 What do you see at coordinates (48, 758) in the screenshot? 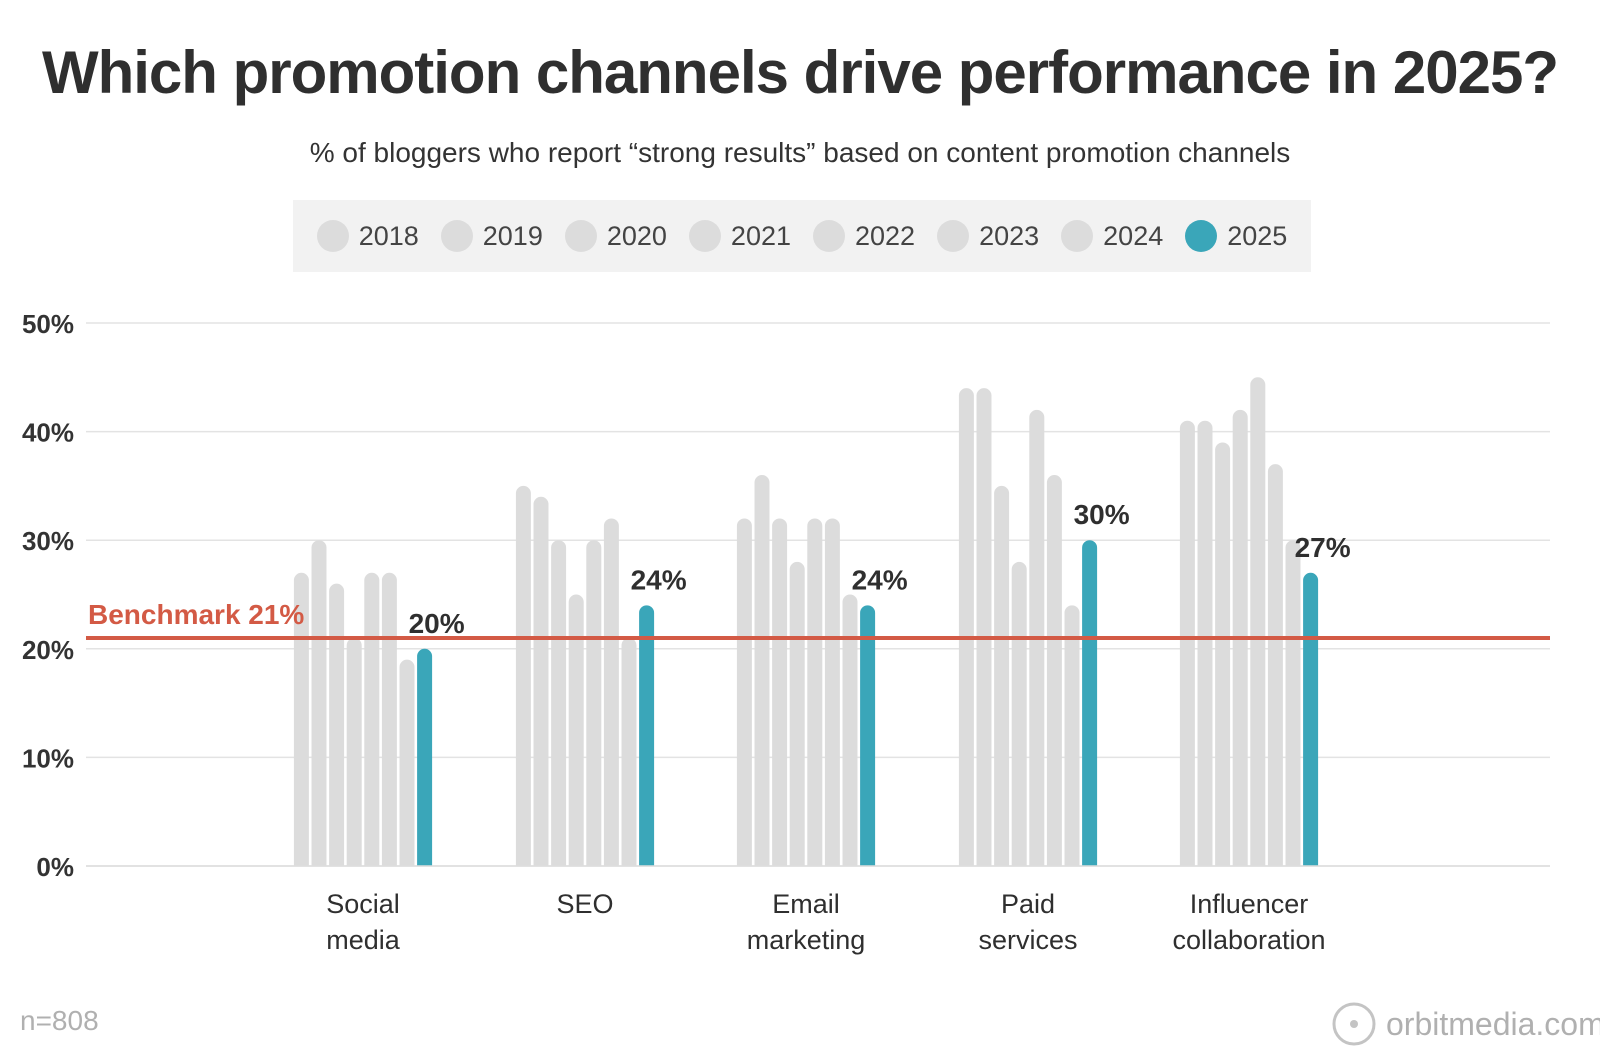
I see `y-tick-label: 10%` at bounding box center [48, 758].